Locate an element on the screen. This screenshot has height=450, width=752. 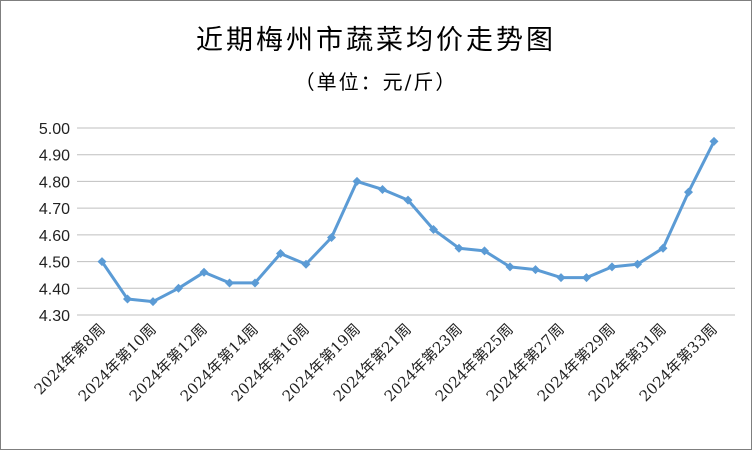
y-tick-label: 5.00 is located at coordinates (54, 129).